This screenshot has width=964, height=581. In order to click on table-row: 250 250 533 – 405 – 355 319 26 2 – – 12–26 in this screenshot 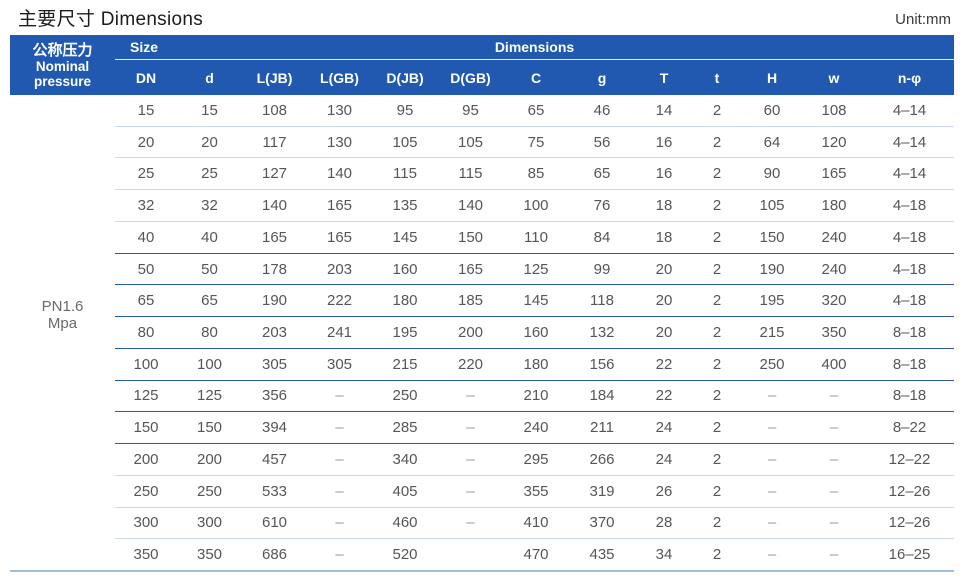, I will do `click(534, 492)`.